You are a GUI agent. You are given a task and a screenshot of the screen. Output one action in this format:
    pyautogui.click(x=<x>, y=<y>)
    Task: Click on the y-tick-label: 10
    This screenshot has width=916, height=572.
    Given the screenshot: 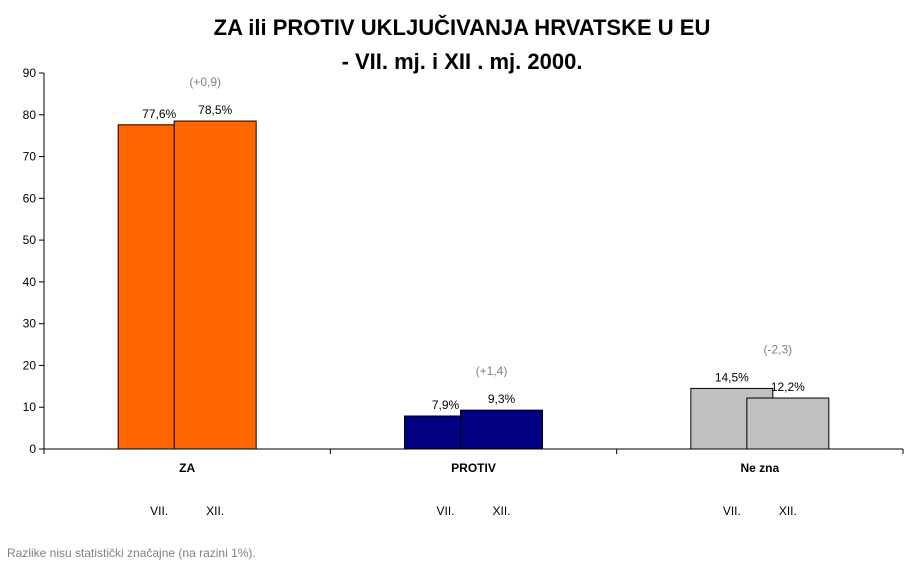 What is the action you would take?
    pyautogui.click(x=30, y=407)
    